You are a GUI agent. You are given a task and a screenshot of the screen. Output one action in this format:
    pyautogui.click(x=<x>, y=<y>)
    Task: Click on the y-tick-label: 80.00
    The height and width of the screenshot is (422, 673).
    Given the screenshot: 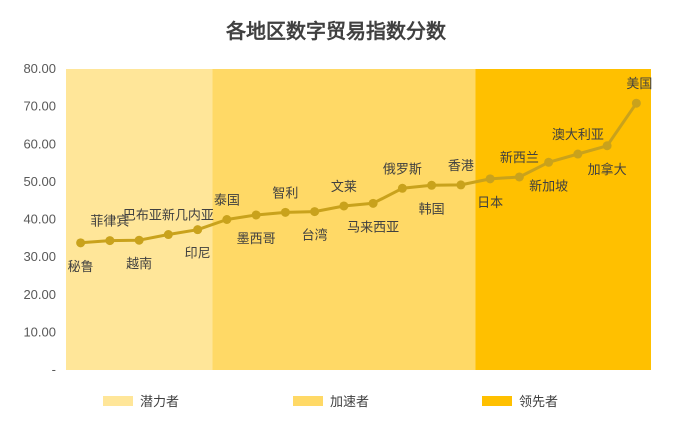 What is the action you would take?
    pyautogui.click(x=39, y=68)
    